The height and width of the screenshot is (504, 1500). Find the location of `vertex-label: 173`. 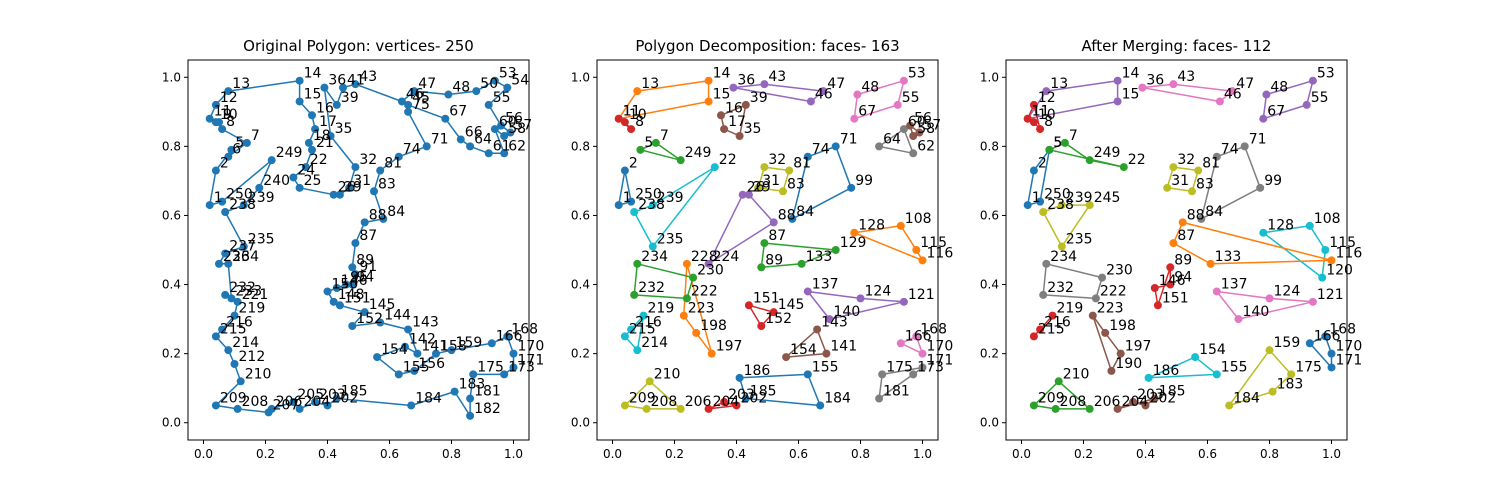

vertex-label: 173 is located at coordinates (521, 367).